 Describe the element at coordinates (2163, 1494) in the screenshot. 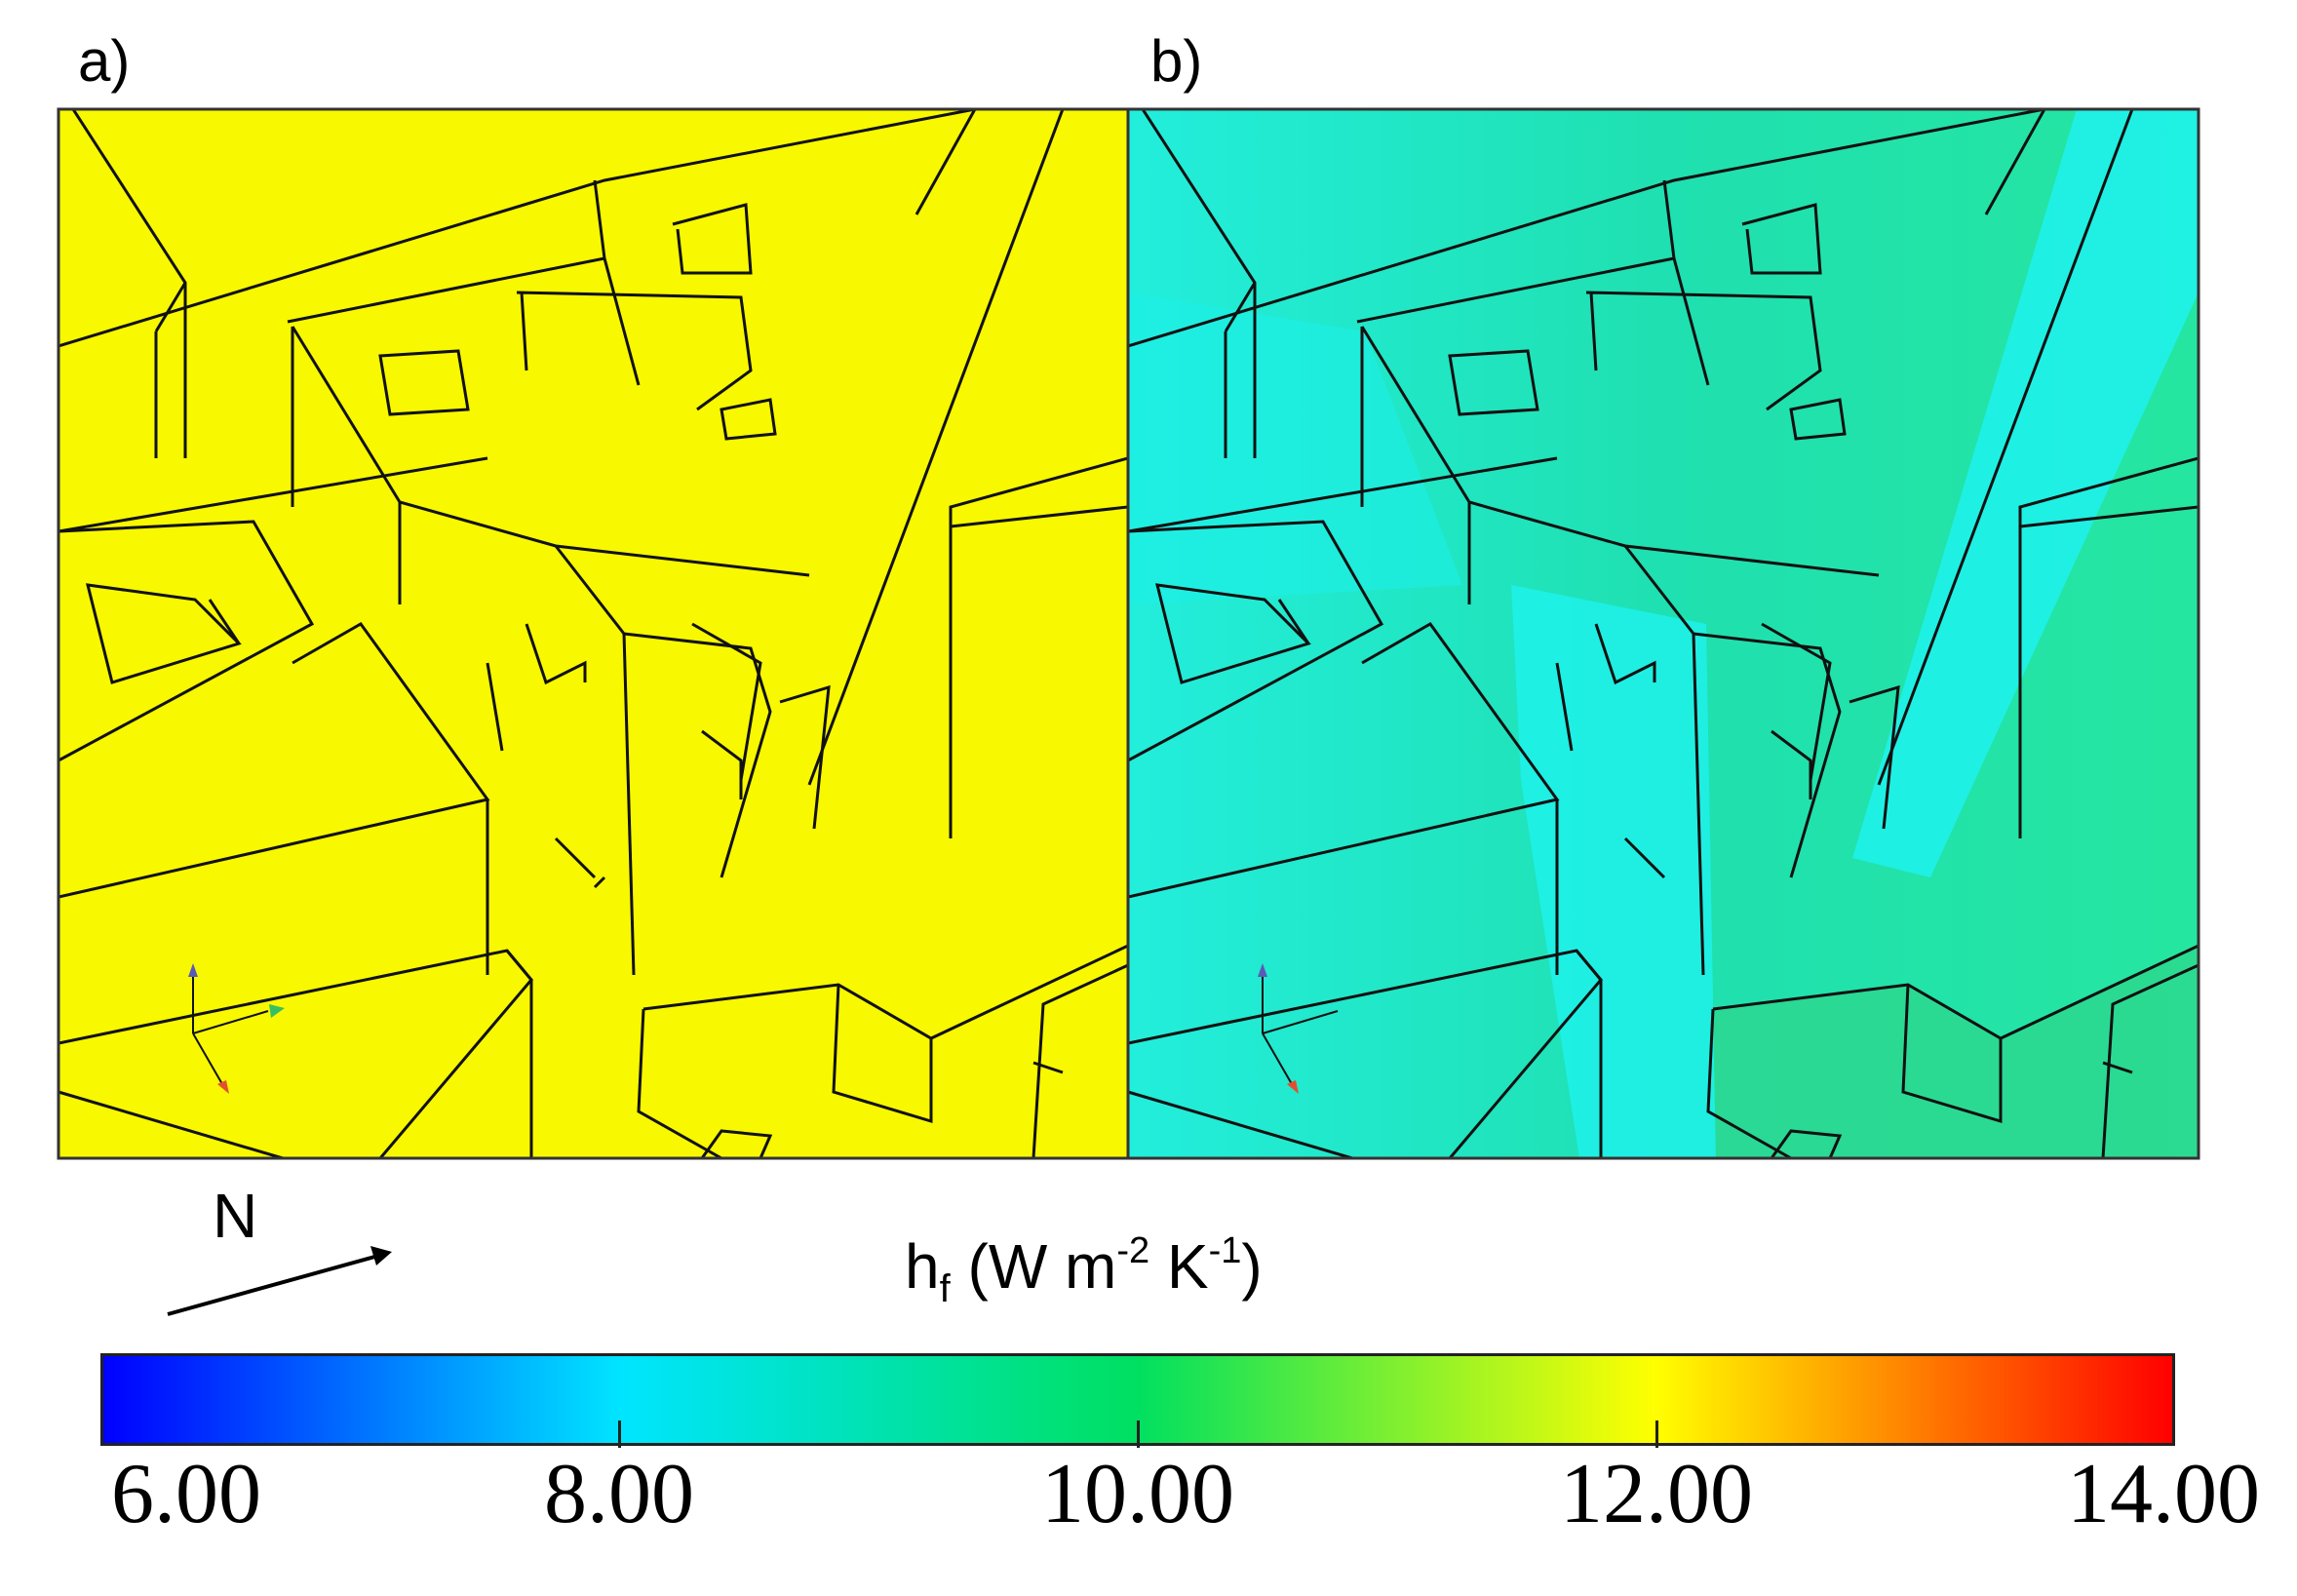

I see `colorbar-tick-label: 14.00` at that location.